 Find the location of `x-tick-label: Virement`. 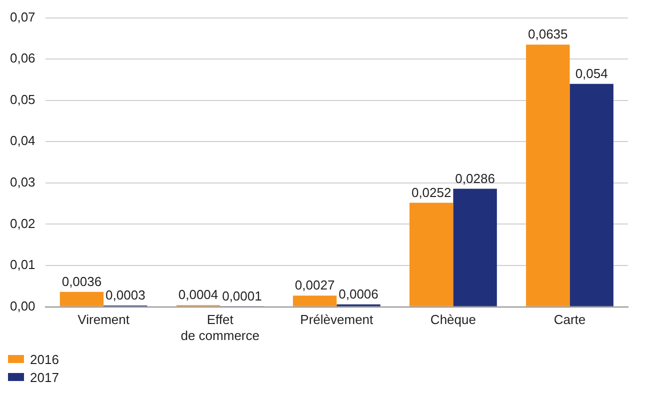

x-tick-label: Virement is located at coordinates (104, 320).